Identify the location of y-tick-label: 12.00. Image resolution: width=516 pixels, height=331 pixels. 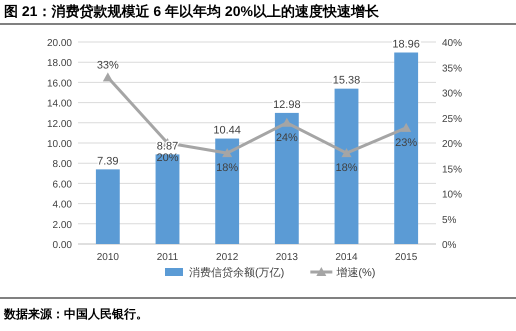
(59, 124).